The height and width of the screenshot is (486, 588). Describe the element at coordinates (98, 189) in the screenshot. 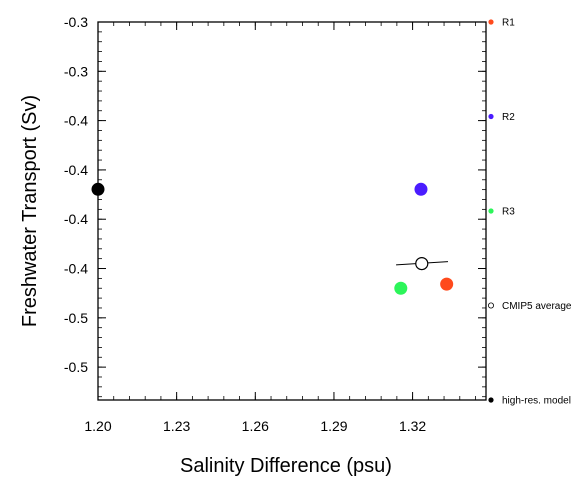

I see `point-high-res-model` at that location.